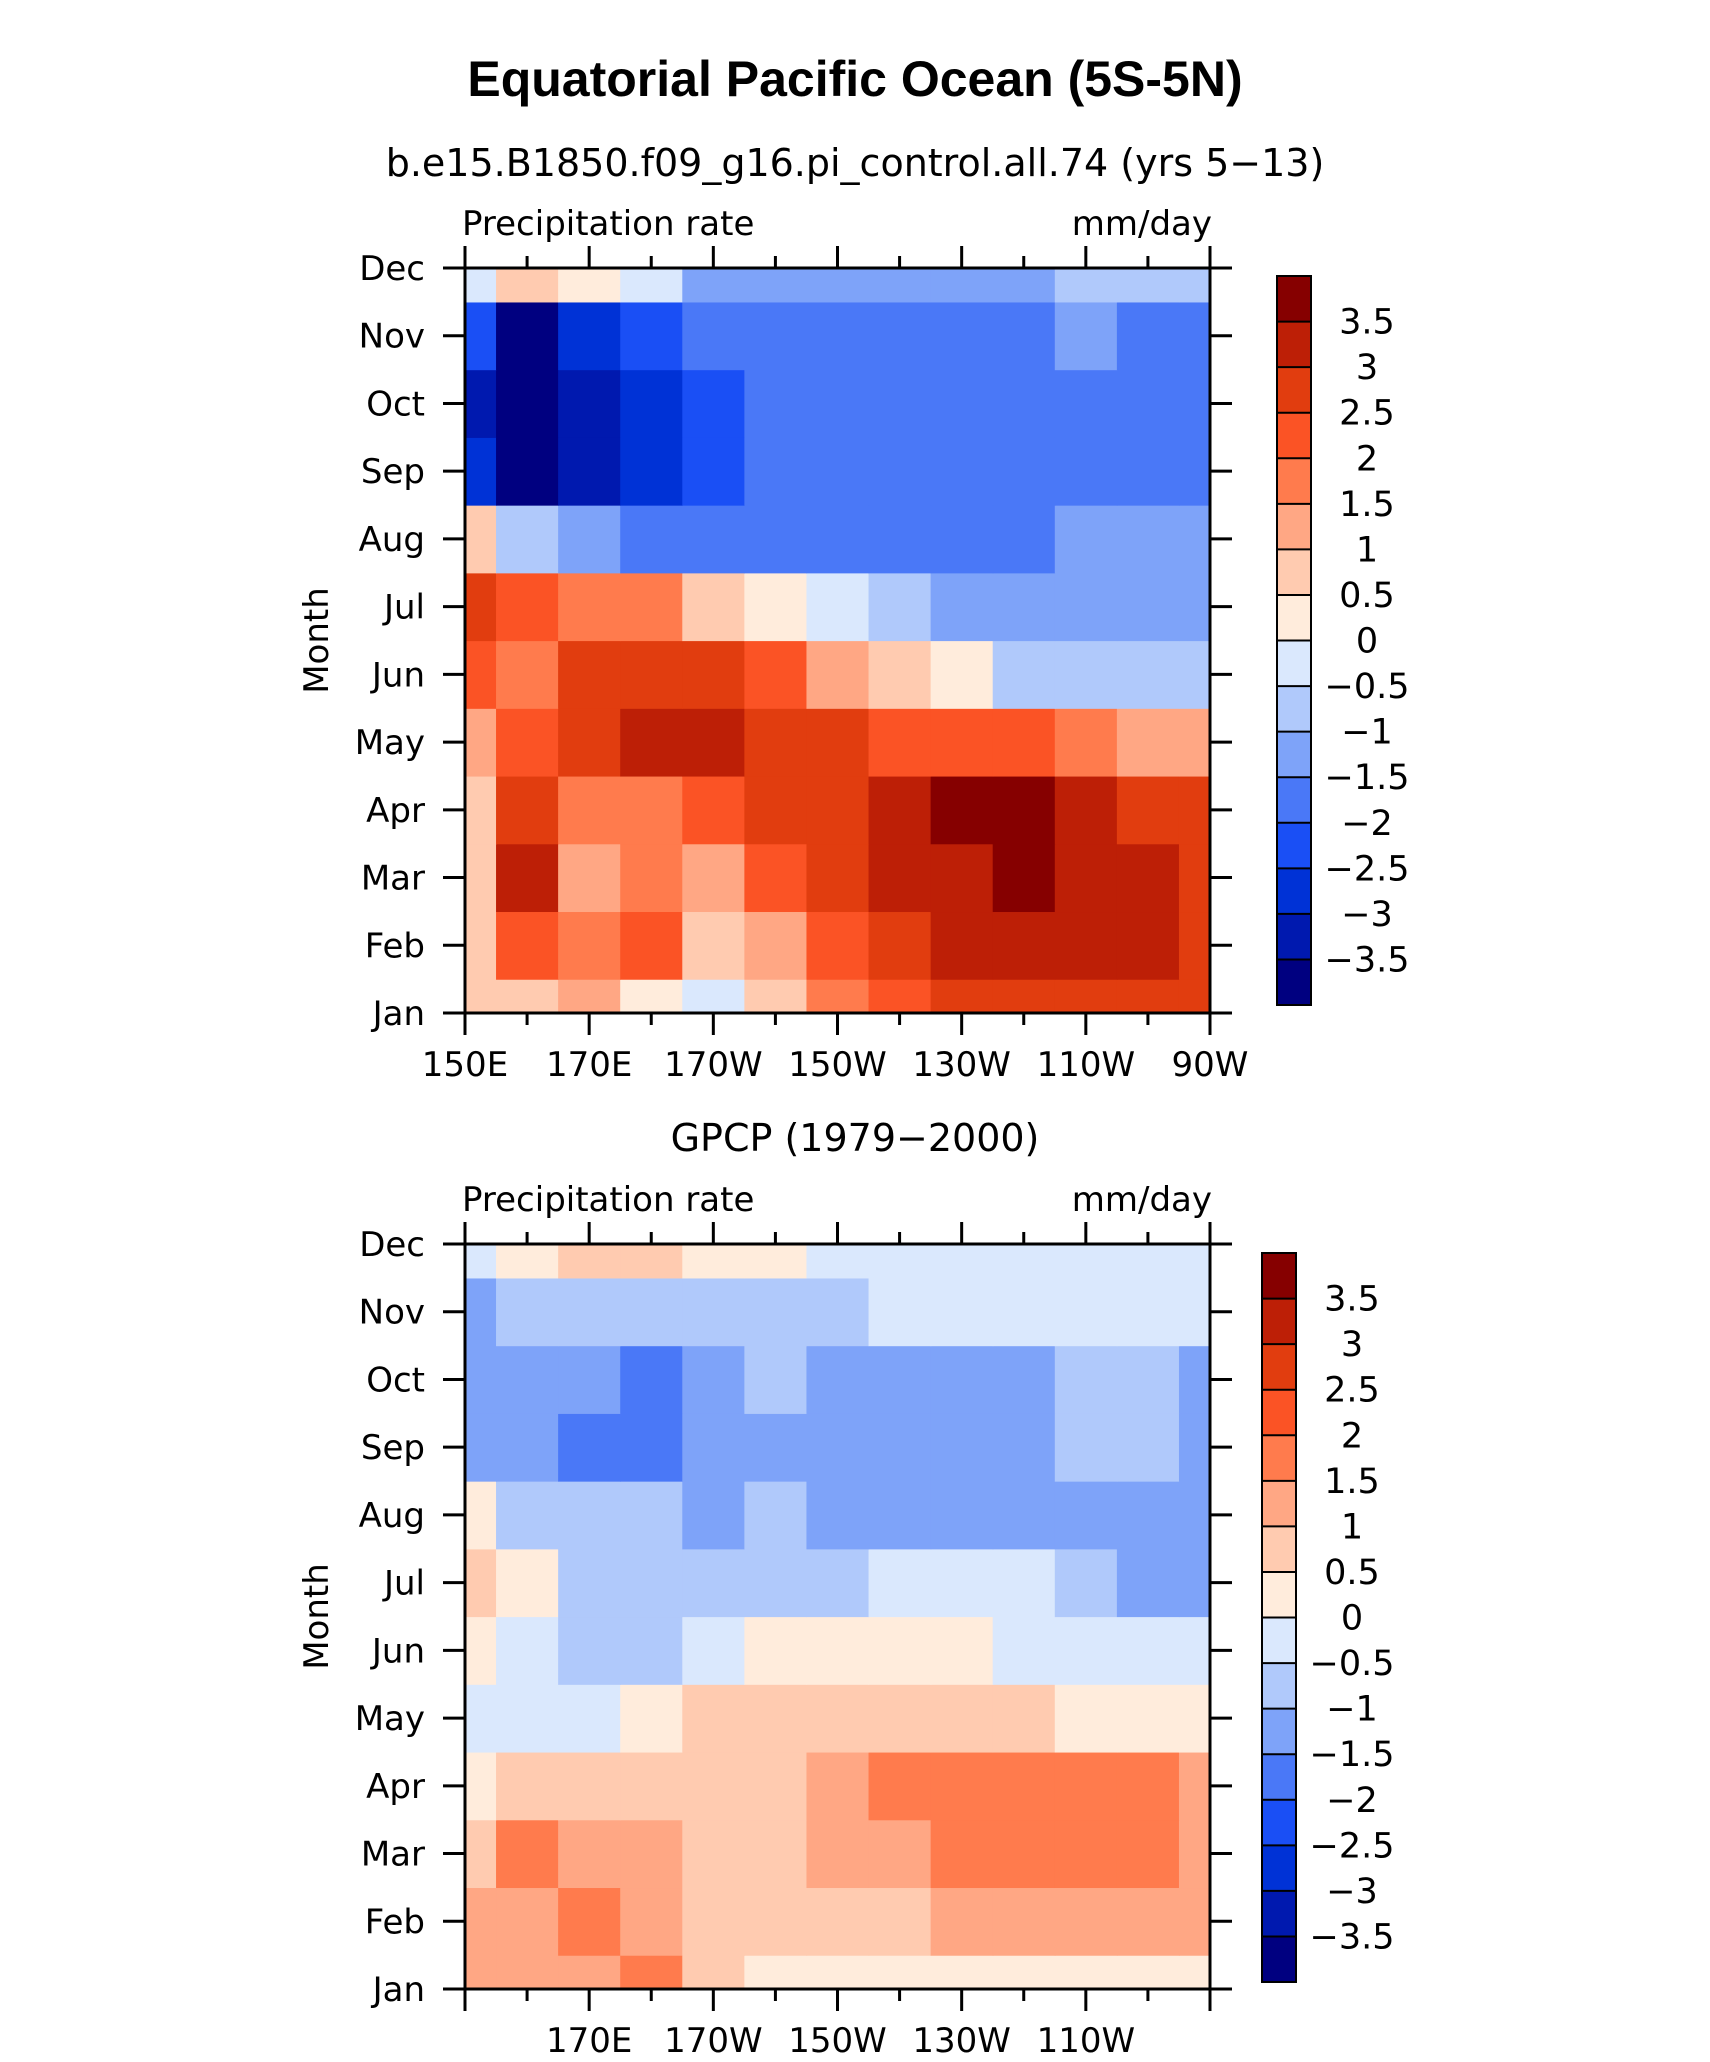 The width and height of the screenshot is (1710, 2062). Describe the element at coordinates (713, 2041) in the screenshot. I see `x-tick-label: 170W` at that location.